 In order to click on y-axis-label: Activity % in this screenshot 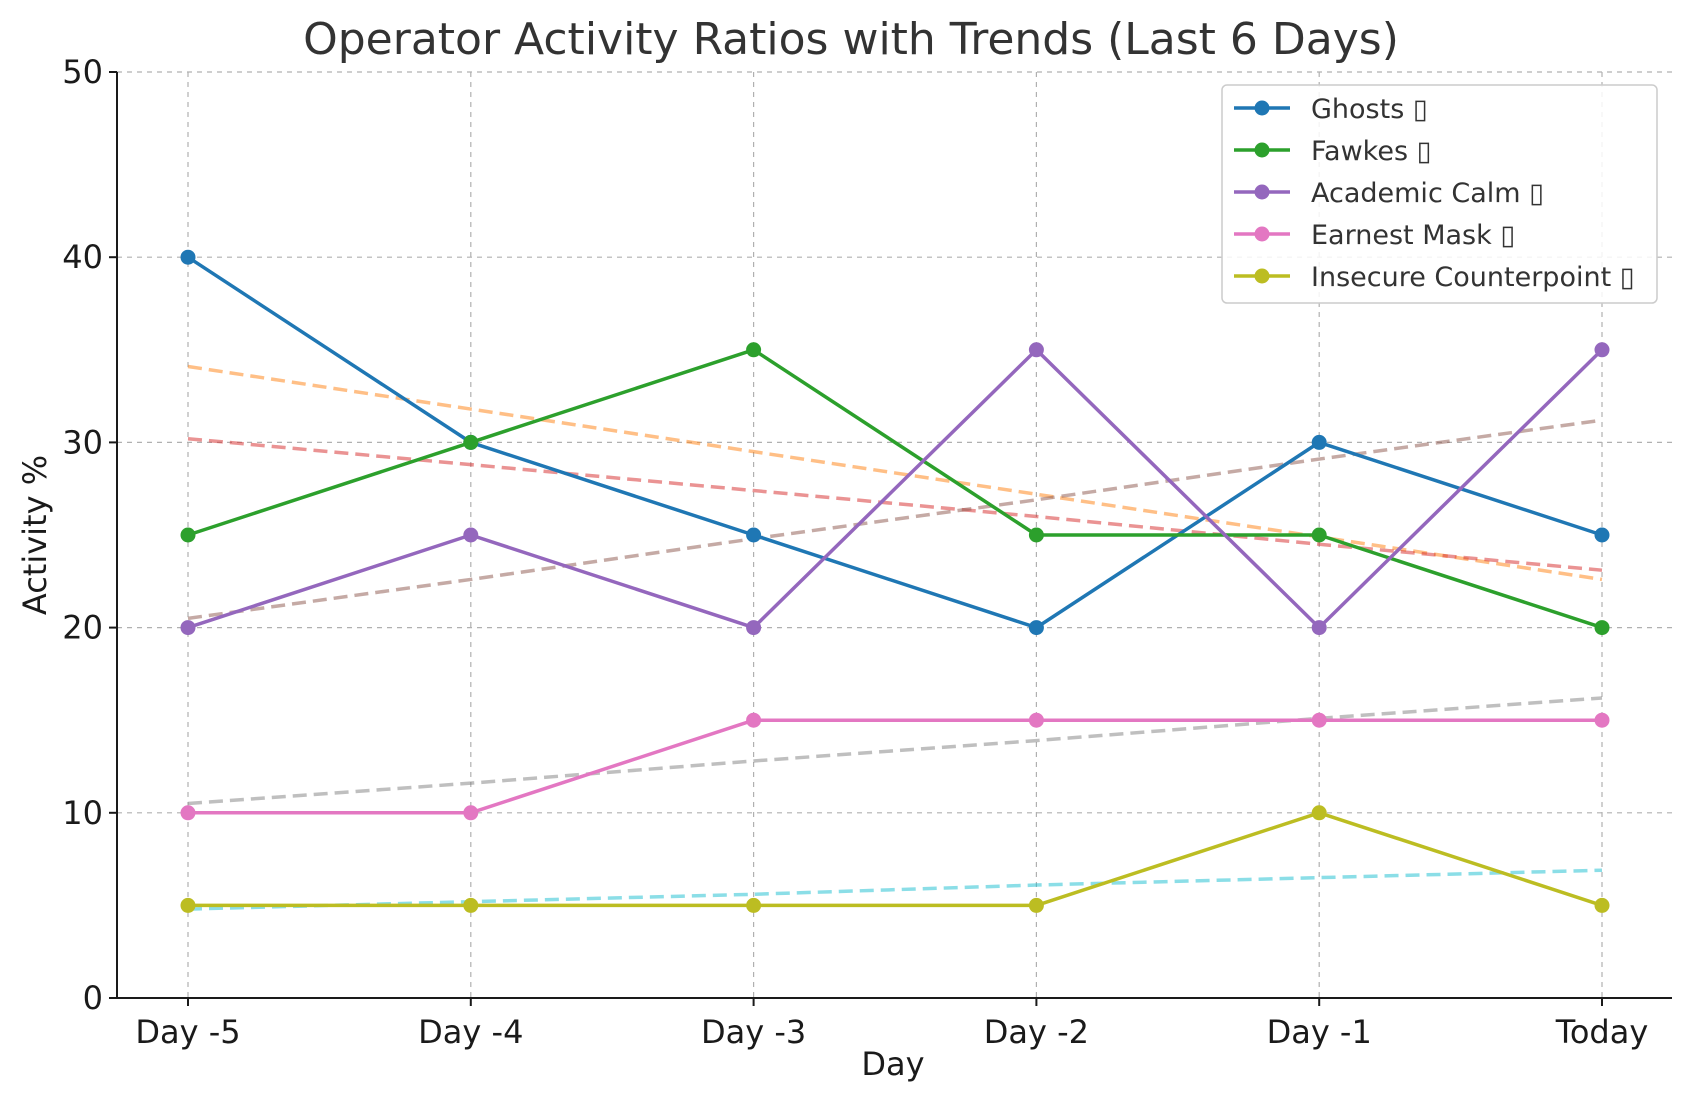, I will do `click(35, 535)`.